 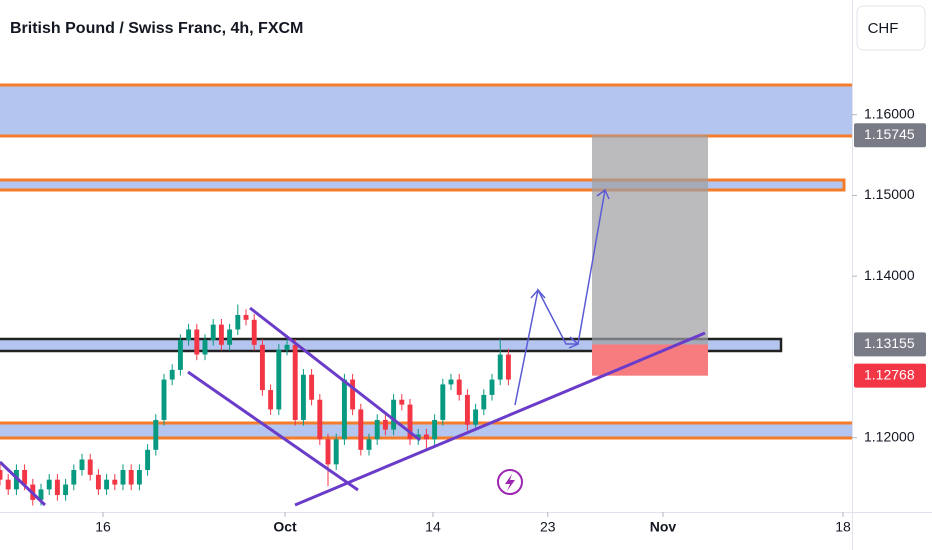 I want to click on price-label: 1.13155, so click(x=889, y=343).